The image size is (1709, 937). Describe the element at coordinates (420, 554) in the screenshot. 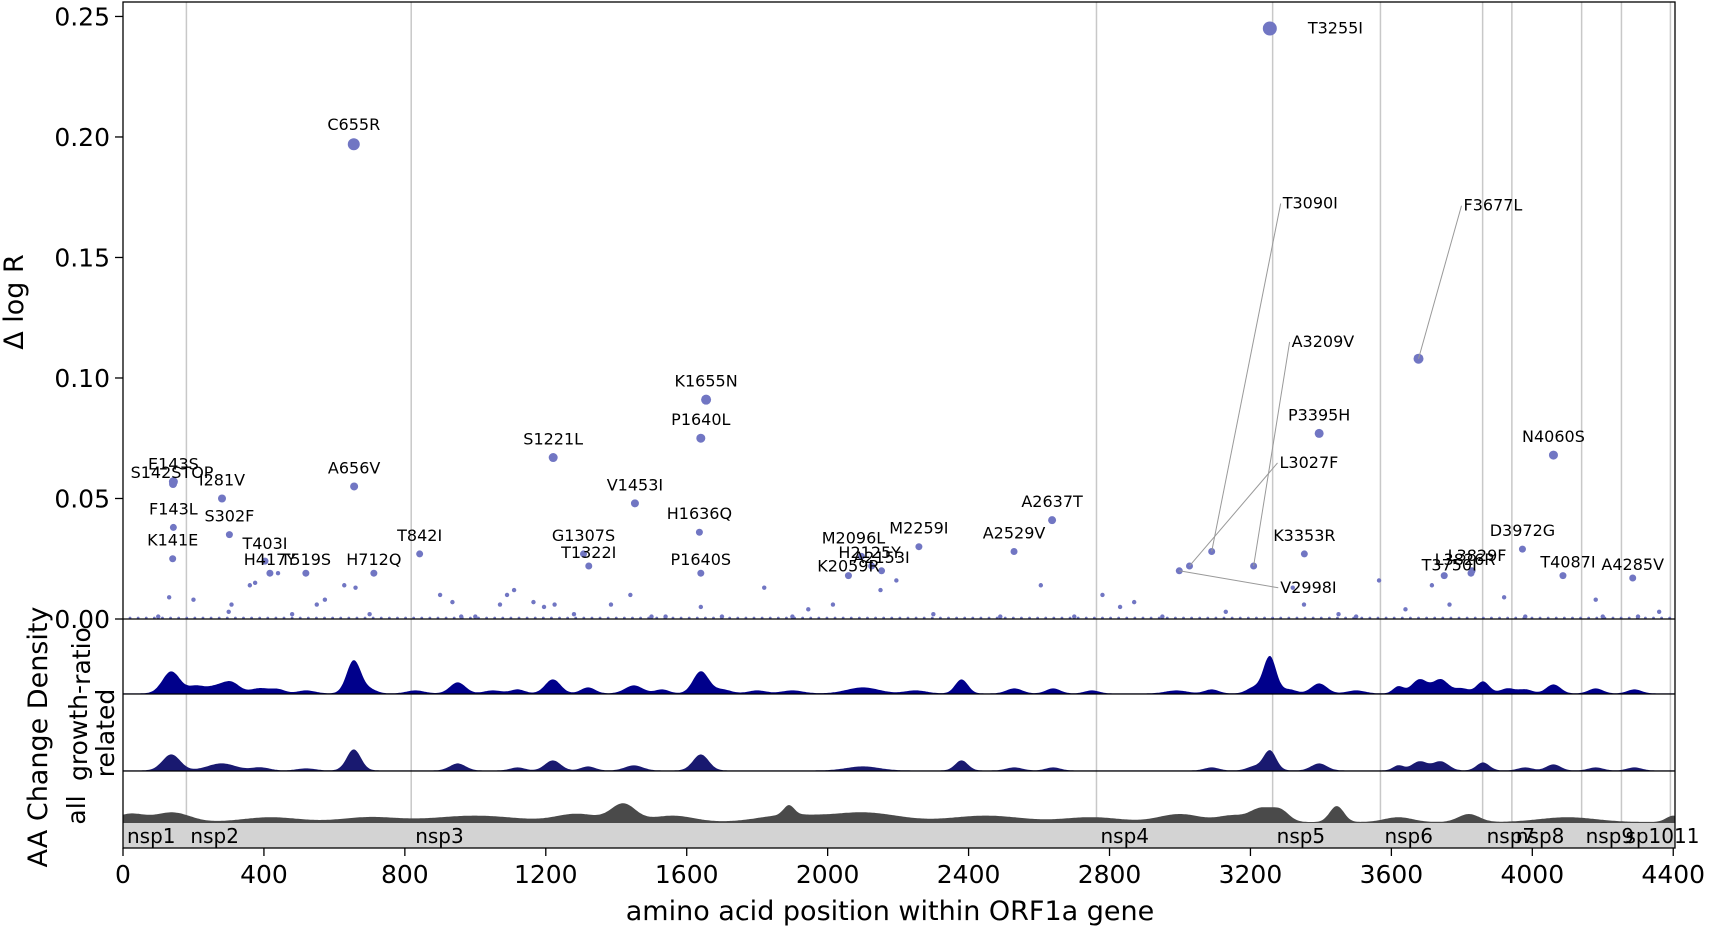

I see `point-t842i` at that location.